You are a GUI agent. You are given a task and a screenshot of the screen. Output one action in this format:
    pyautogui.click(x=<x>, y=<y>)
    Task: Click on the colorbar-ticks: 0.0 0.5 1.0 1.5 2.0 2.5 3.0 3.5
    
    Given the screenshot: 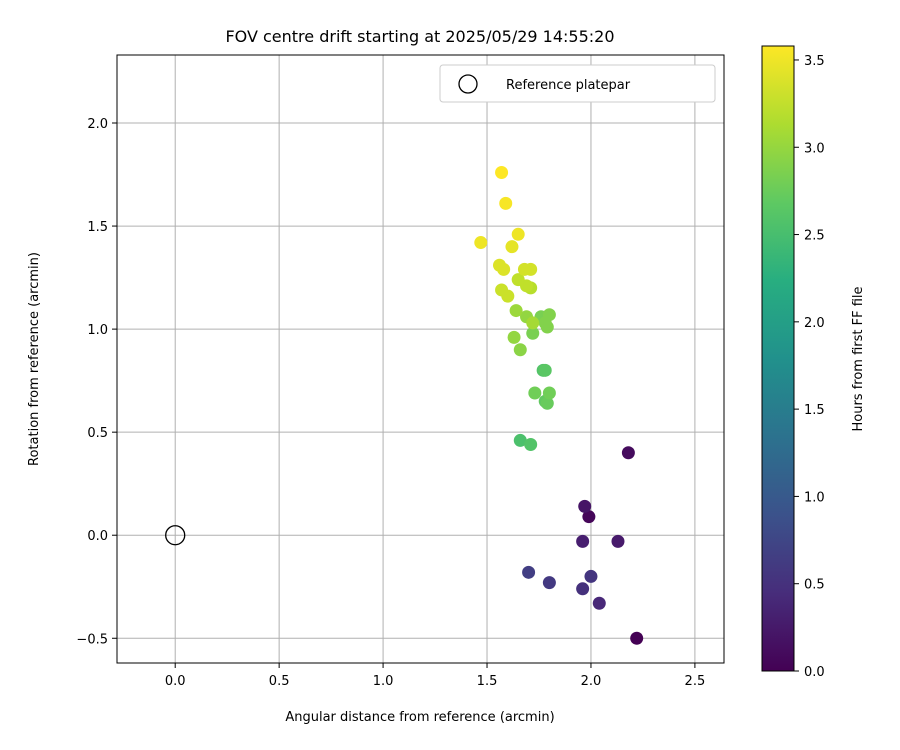 What is the action you would take?
    pyautogui.click(x=809, y=367)
    